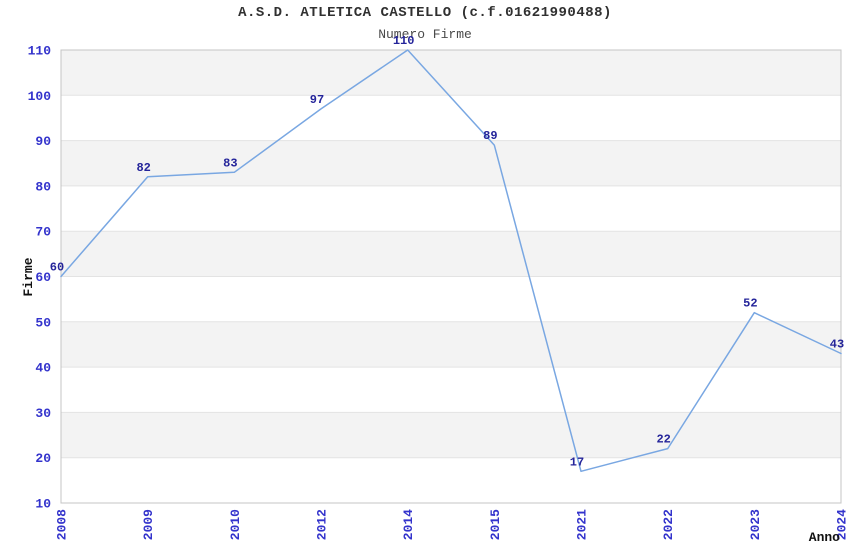  Describe the element at coordinates (842, 524) in the screenshot. I see `x-tick-label: 2024` at that location.